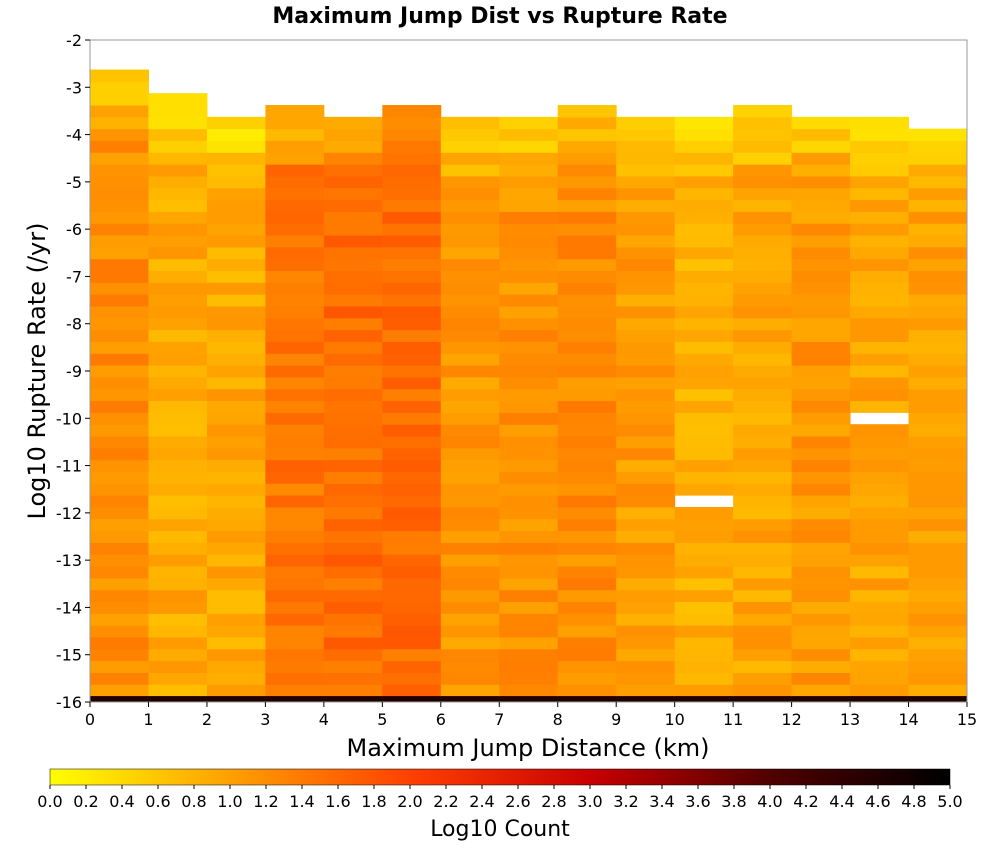  What do you see at coordinates (337, 801) in the screenshot?
I see `colorbar-tick-label: 1.6` at bounding box center [337, 801].